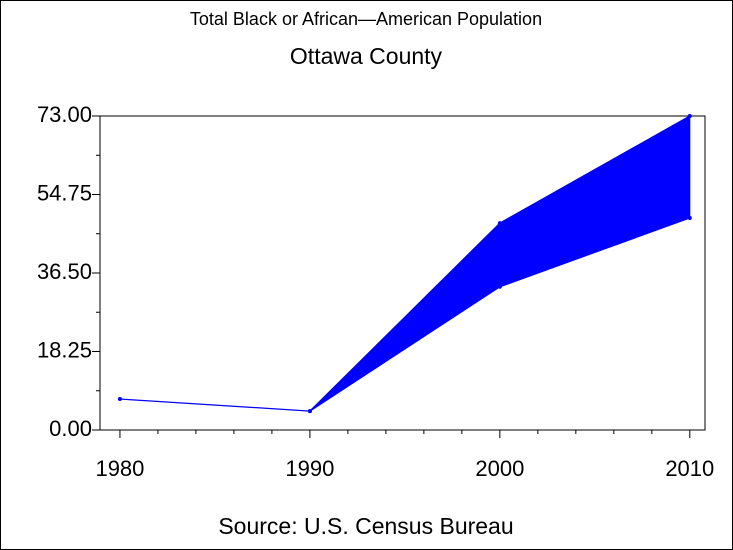 This screenshot has height=550, width=733. What do you see at coordinates (64, 349) in the screenshot?
I see `y-tick-label: 18.25` at bounding box center [64, 349].